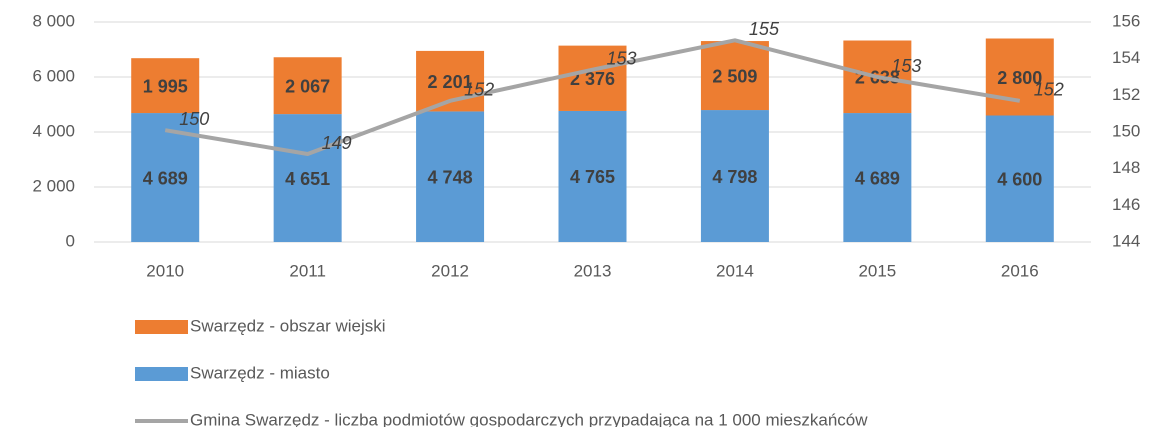 This screenshot has width=1175, height=427. What do you see at coordinates (1126, 204) in the screenshot?
I see `y2-tick-label: 146` at bounding box center [1126, 204].